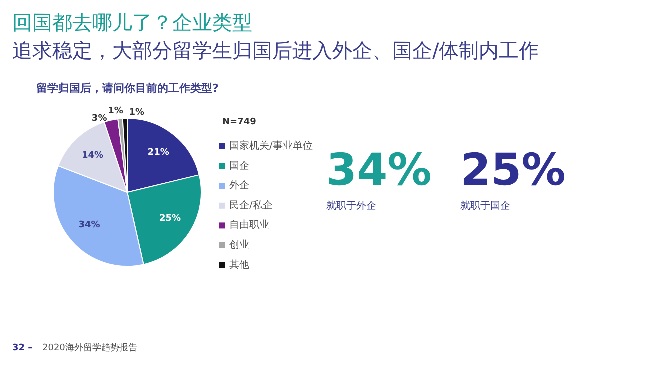 This screenshot has width=647, height=375. I want to click on legend-label: 国企, so click(240, 166).